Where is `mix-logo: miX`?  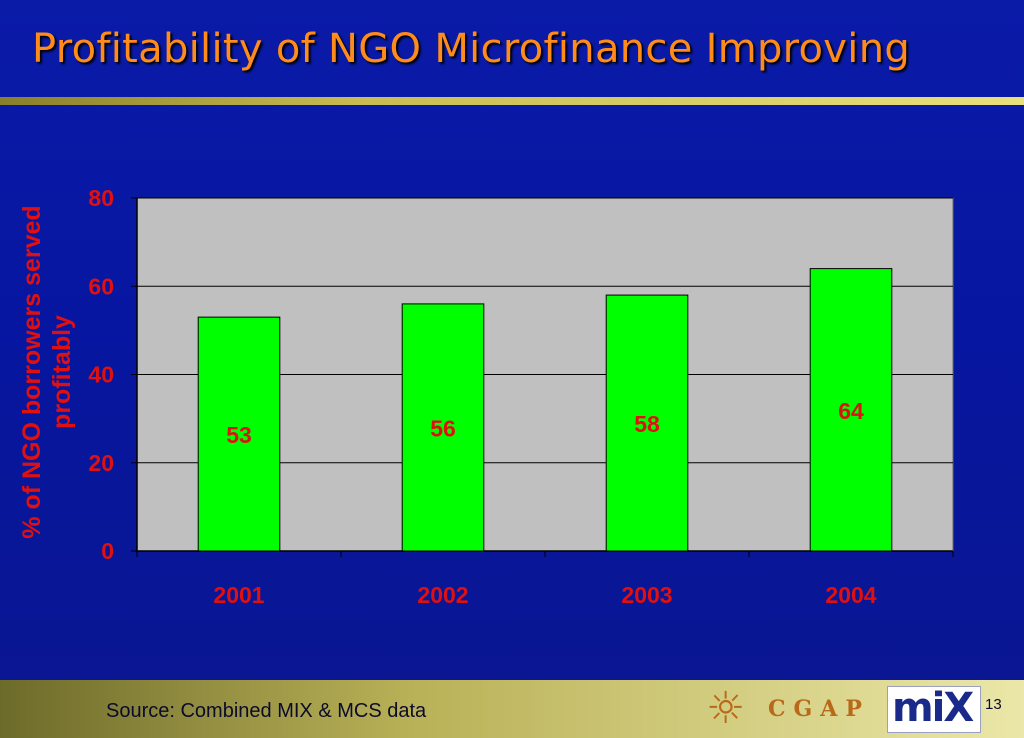
mix-logo: miX is located at coordinates (934, 709).